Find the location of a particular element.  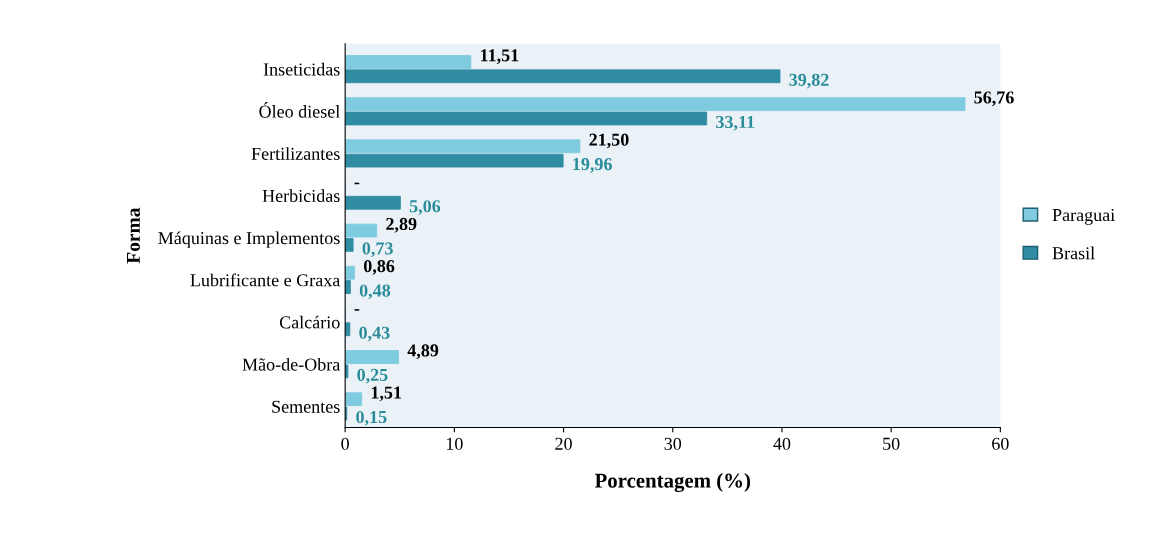

y-tick-label: Lubrificante e Graxa is located at coordinates (265, 280).